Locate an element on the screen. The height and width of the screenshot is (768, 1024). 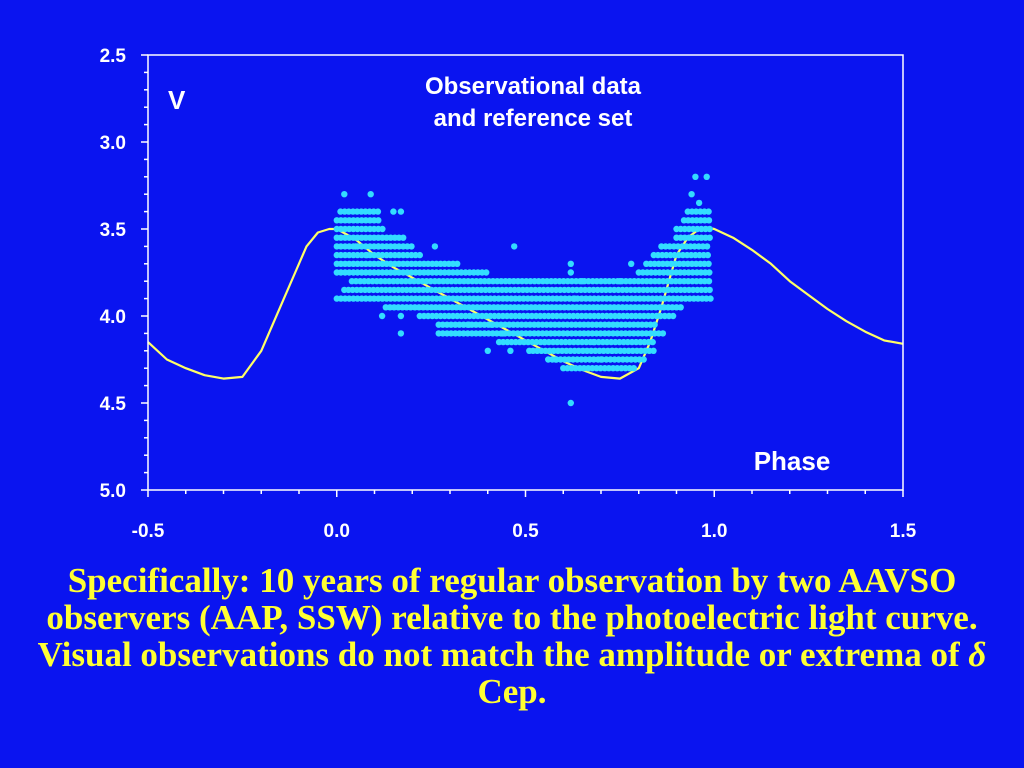
y-tick-label: 4.5 is located at coordinates (113, 404).